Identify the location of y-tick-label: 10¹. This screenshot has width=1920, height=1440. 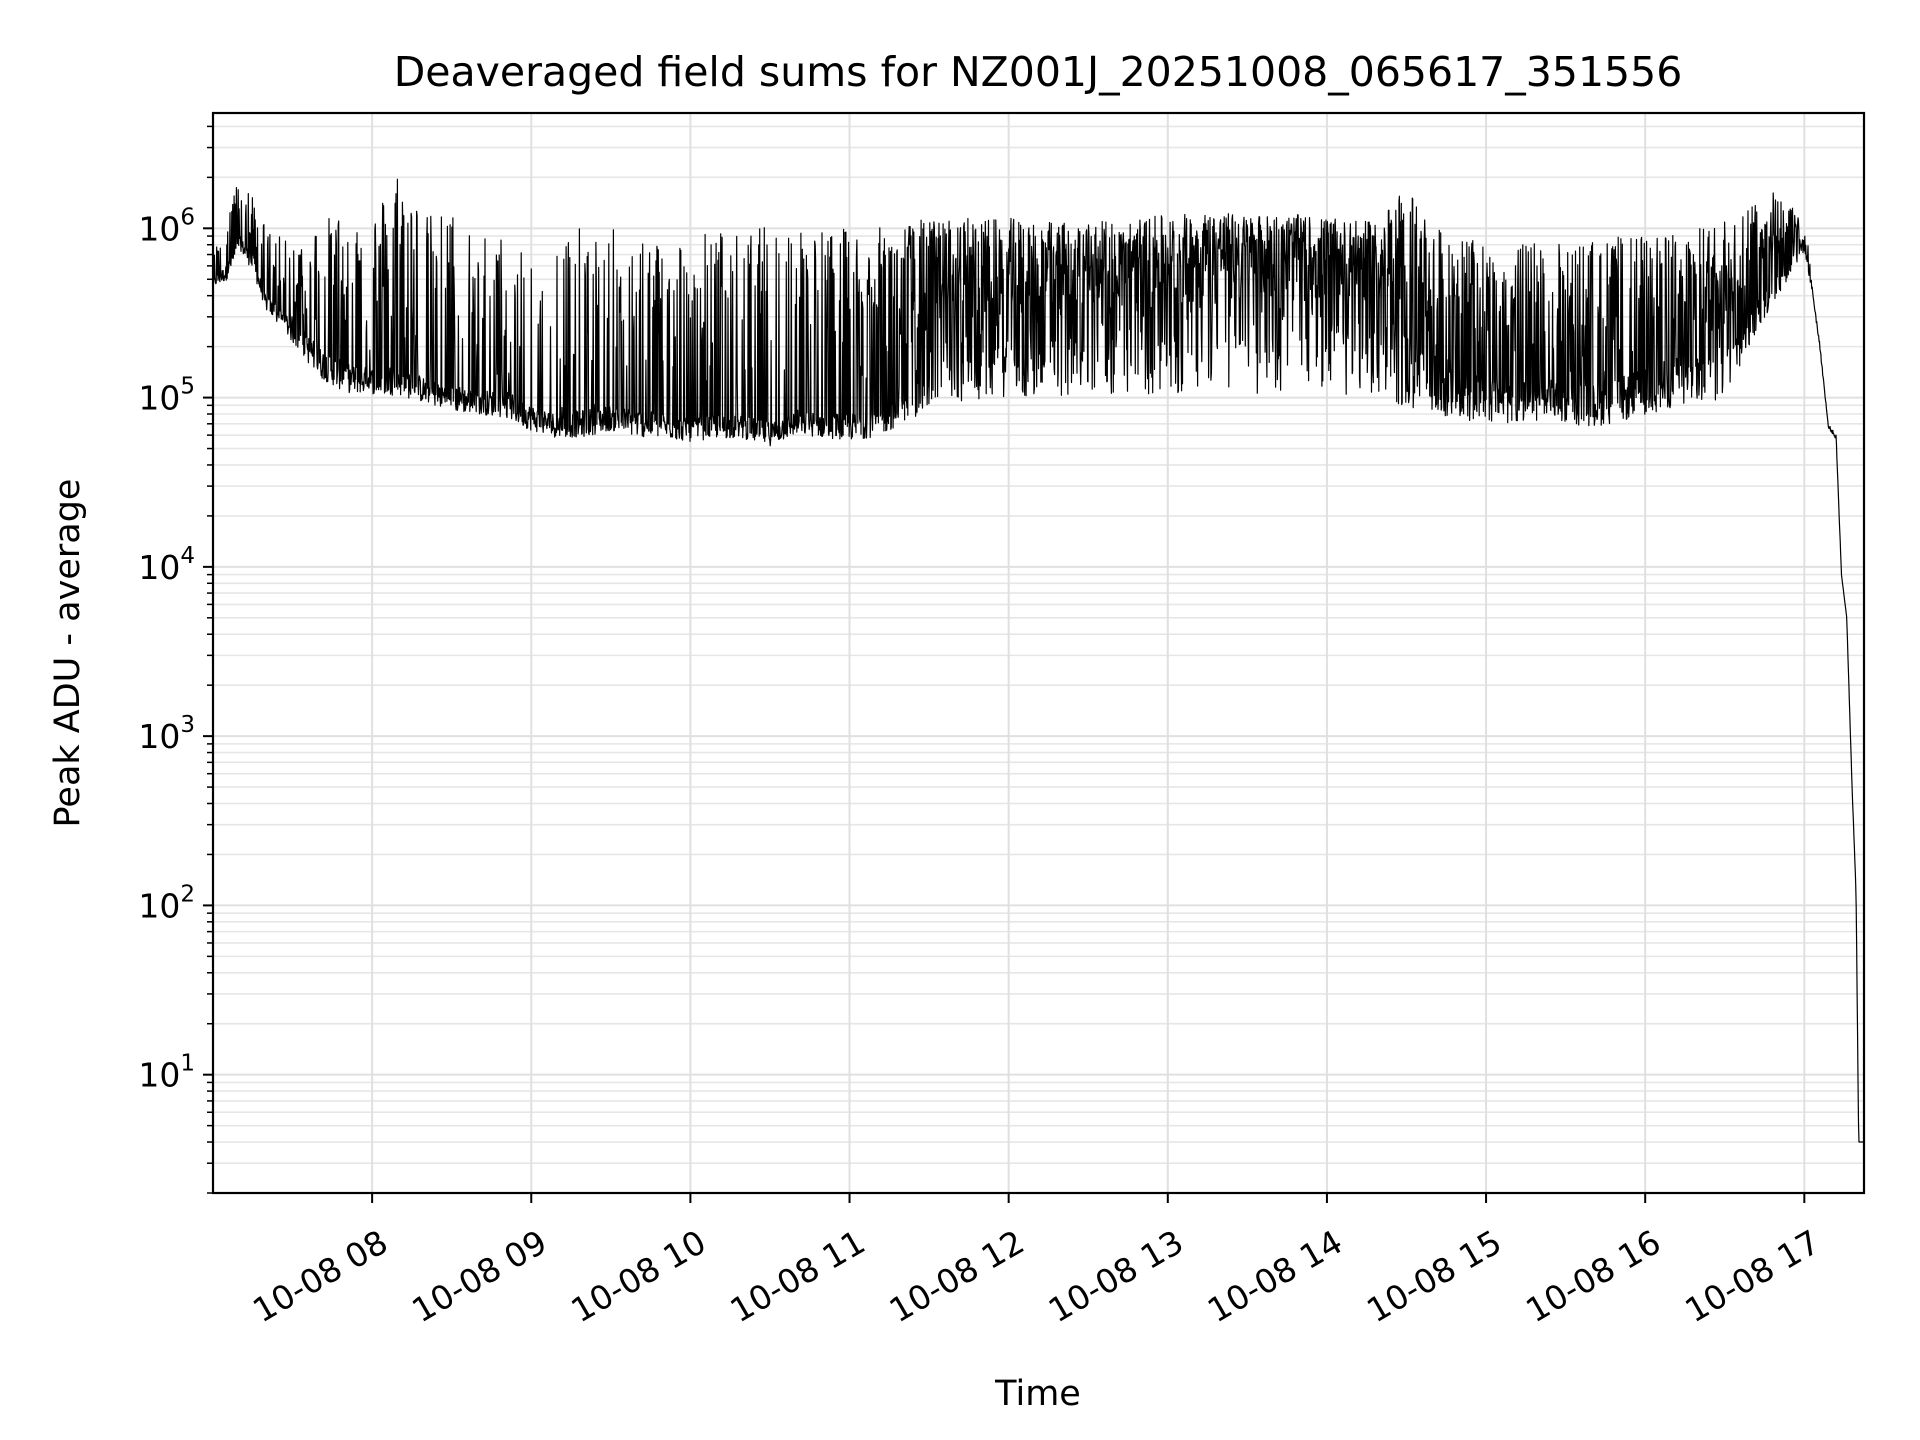
(166, 1073).